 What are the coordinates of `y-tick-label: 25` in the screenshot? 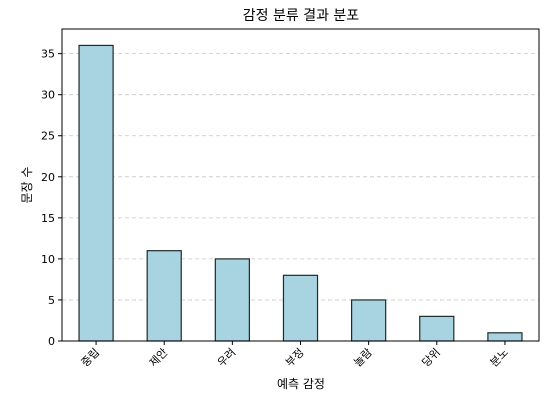 It's located at (48, 136).